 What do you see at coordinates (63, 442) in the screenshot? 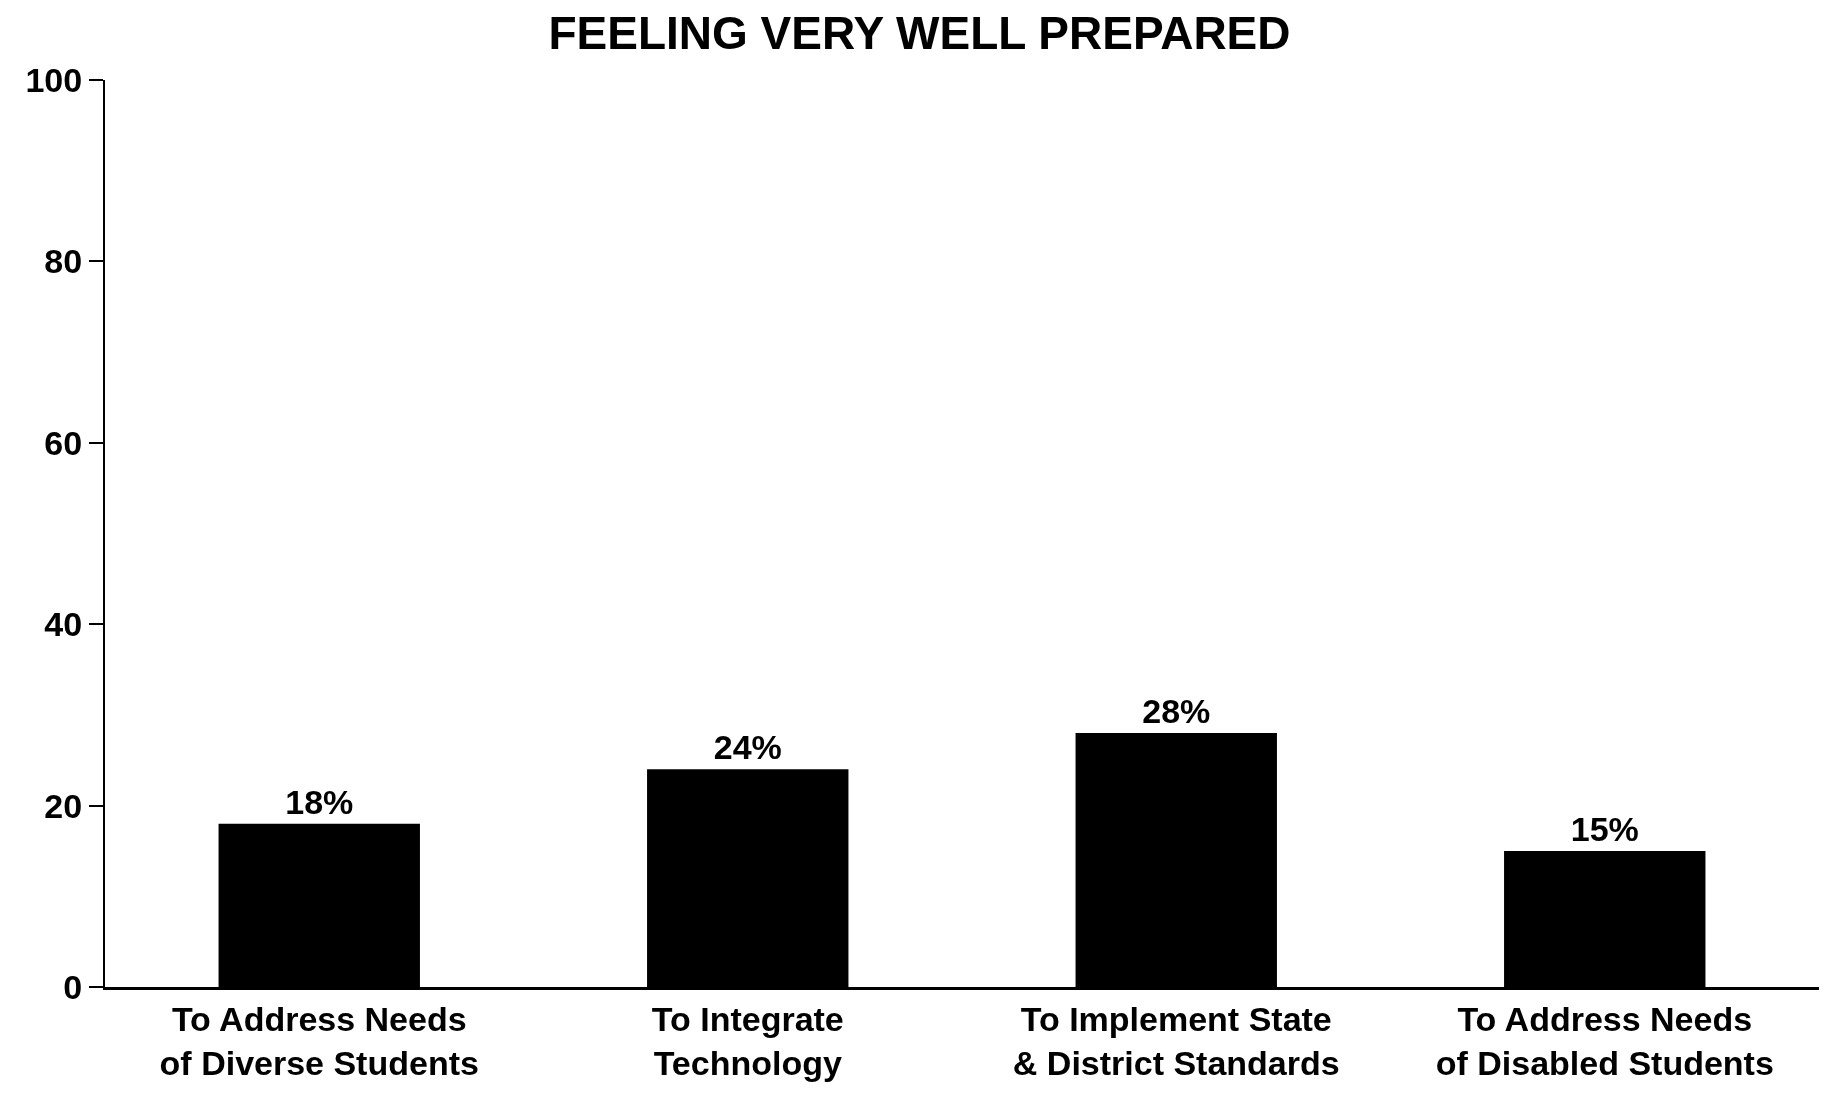
I see `y-tick-label: 60` at bounding box center [63, 442].